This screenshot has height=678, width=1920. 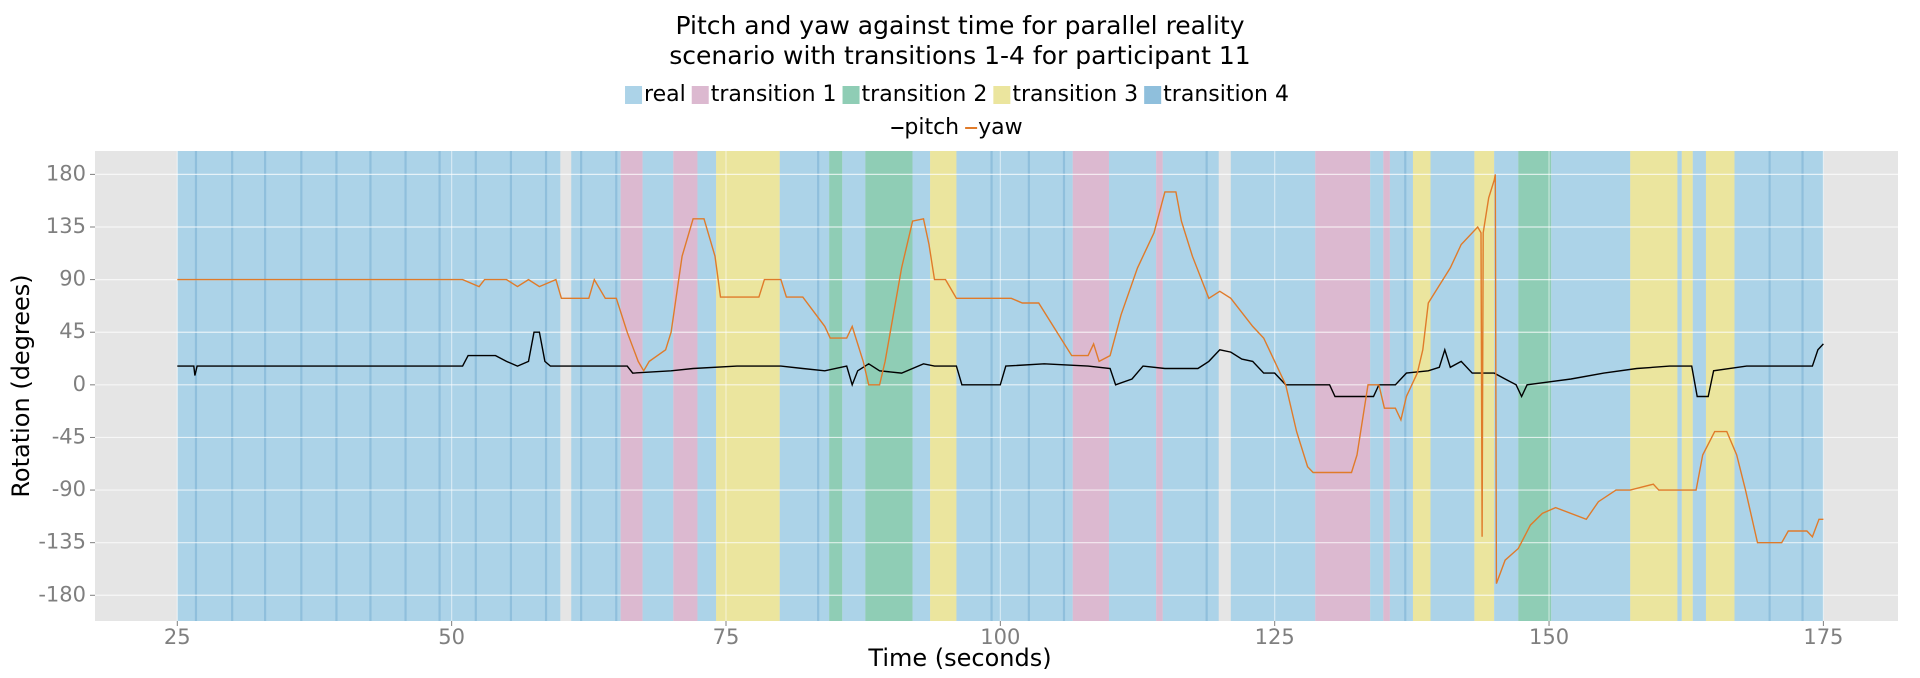 I want to click on y-tick-label: 0, so click(x=79, y=384).